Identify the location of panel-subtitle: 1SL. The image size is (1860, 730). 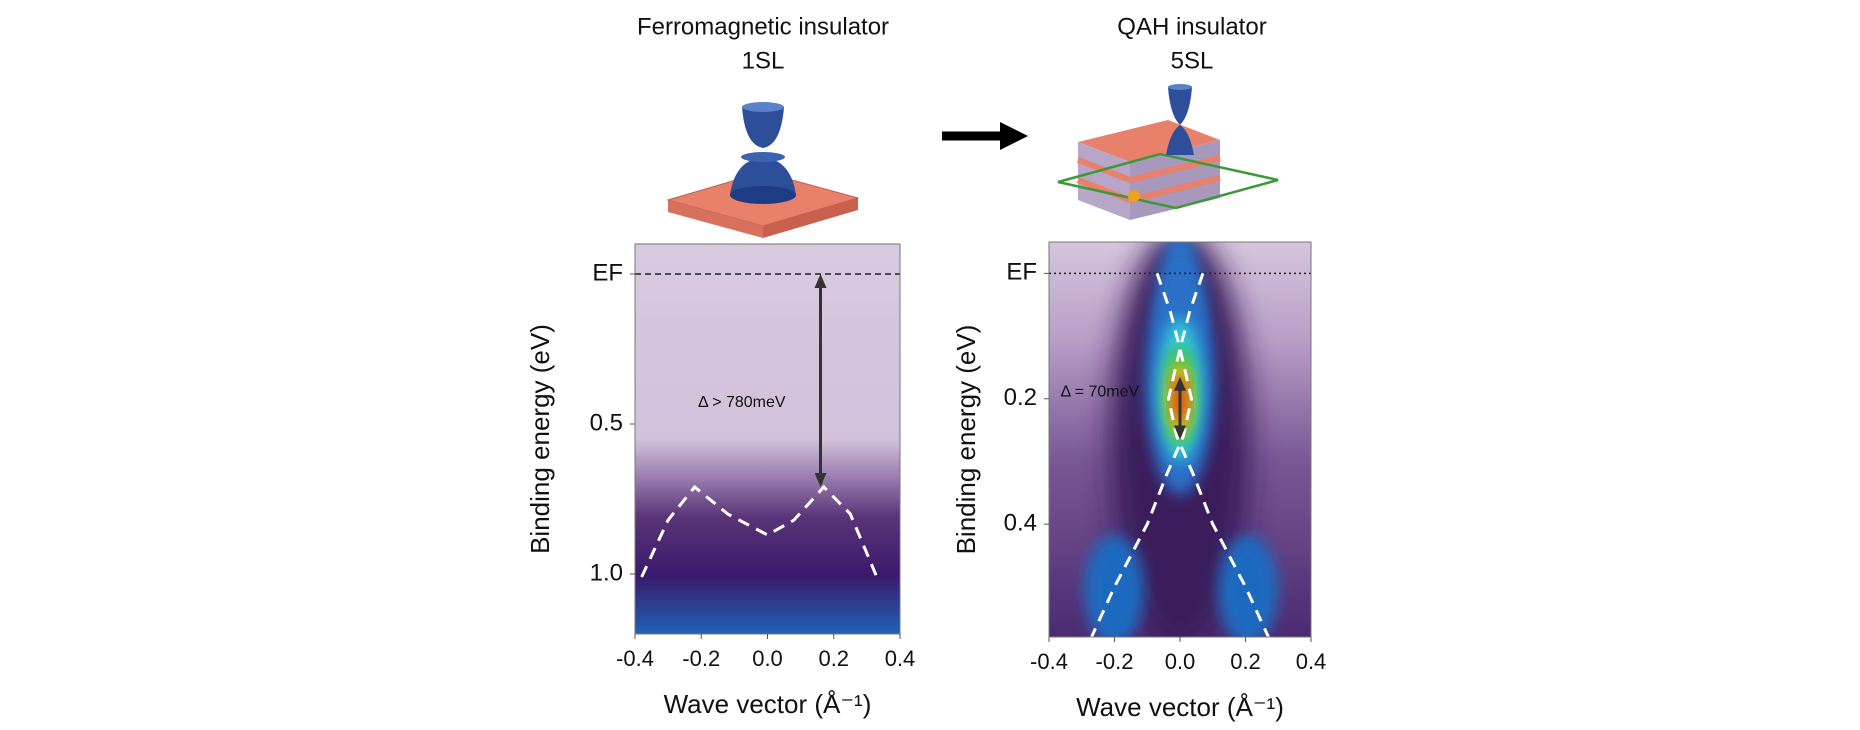
(763, 60).